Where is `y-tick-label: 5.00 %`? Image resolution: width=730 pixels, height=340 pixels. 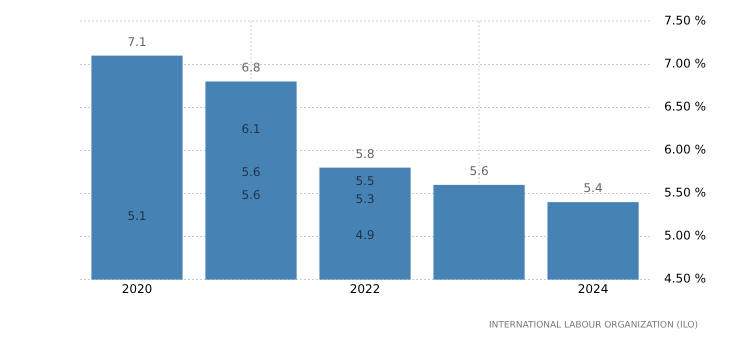
y-tick-label: 5.00 % is located at coordinates (685, 235).